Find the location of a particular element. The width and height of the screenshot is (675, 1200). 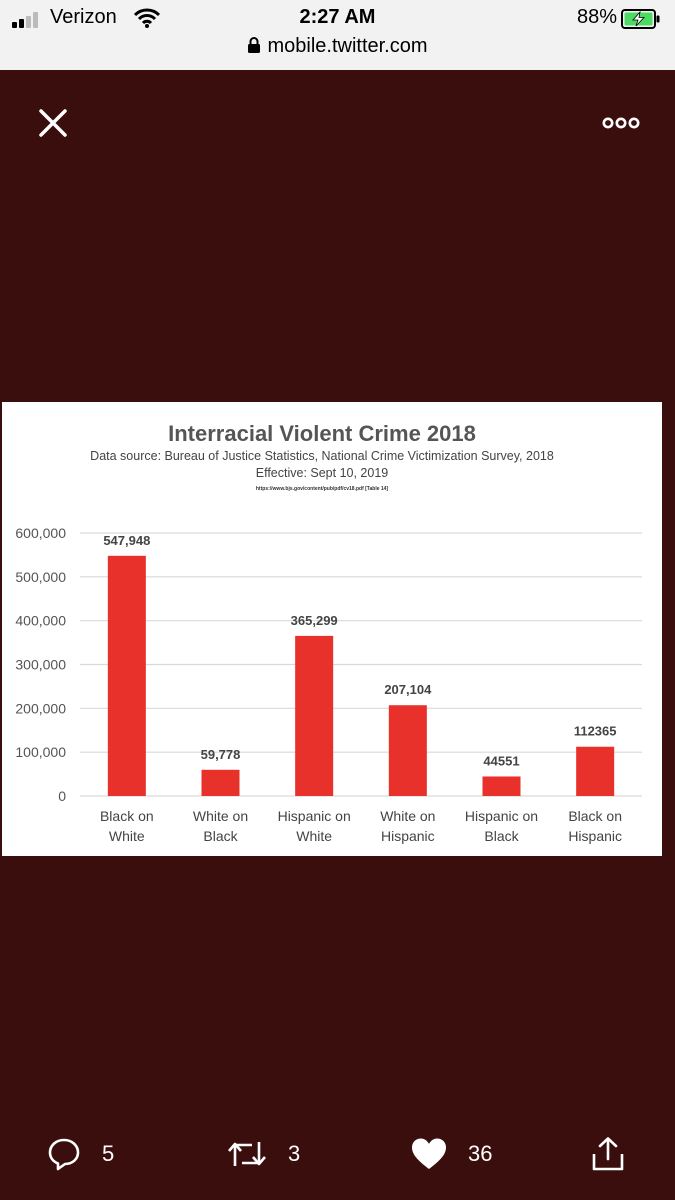

status-bar: Verizon 2:27 AM 88% mobile.twitter.com is located at coordinates (337, 35).